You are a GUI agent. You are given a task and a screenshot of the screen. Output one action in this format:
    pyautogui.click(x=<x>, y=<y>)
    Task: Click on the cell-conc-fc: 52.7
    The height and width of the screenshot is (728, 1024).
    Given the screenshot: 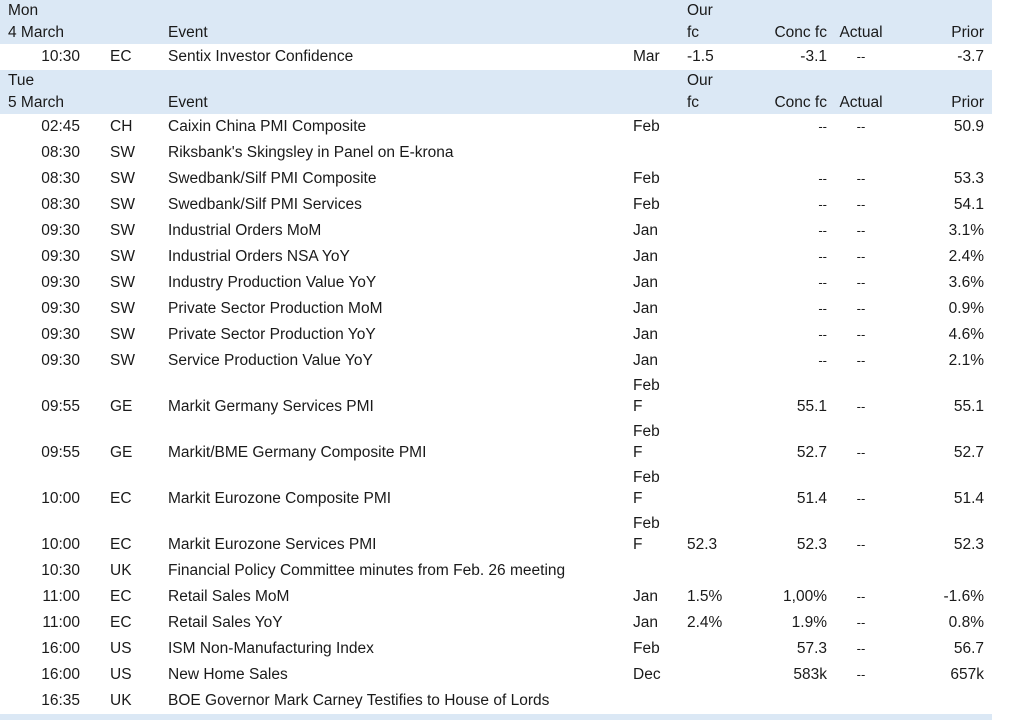 What is the action you would take?
    pyautogui.click(x=811, y=452)
    